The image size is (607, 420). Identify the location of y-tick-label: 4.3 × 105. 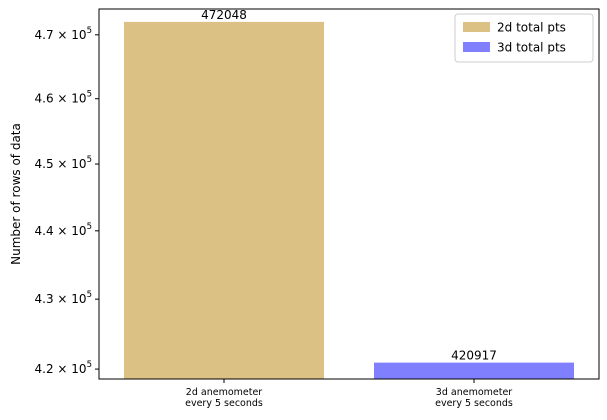
(63, 298).